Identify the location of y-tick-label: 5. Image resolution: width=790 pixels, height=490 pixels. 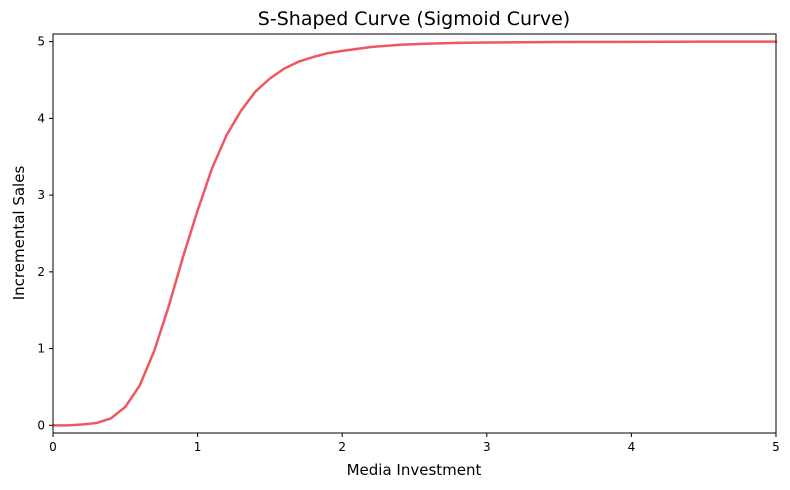
(41, 42).